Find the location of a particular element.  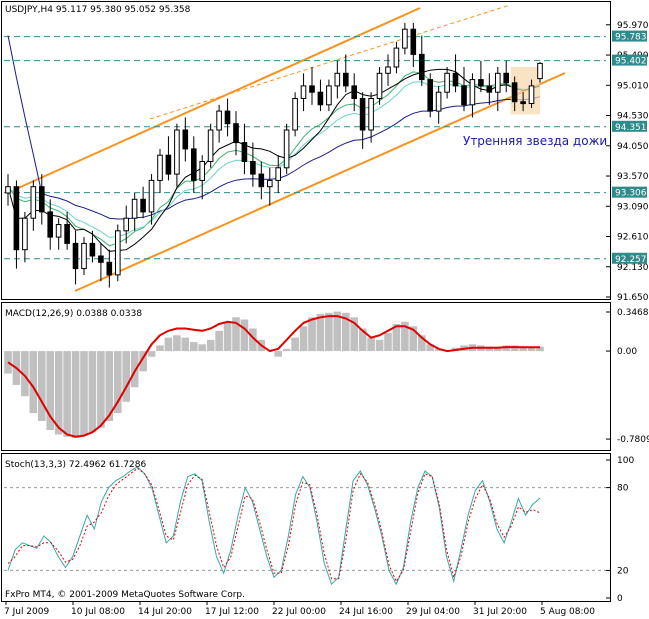

x-tick-label: 29 Jul 04:00 is located at coordinates (433, 612).